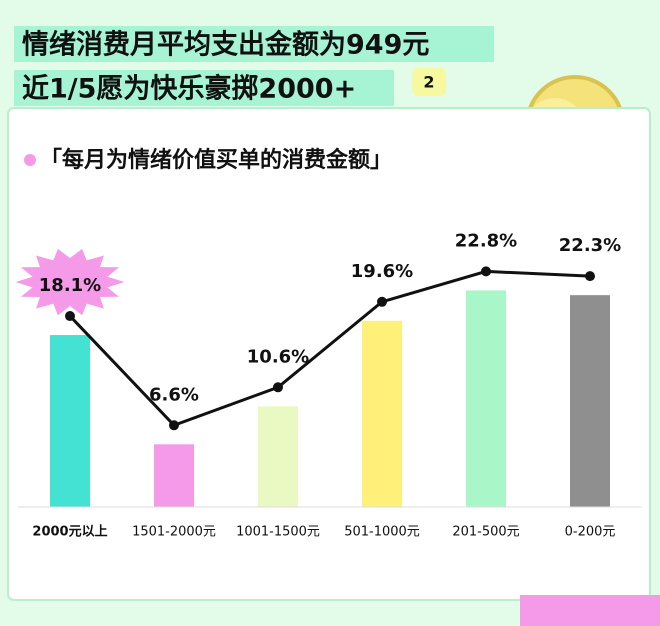 This screenshot has height=626, width=660. Describe the element at coordinates (382, 271) in the screenshot. I see `value-label: 19.6%` at that location.